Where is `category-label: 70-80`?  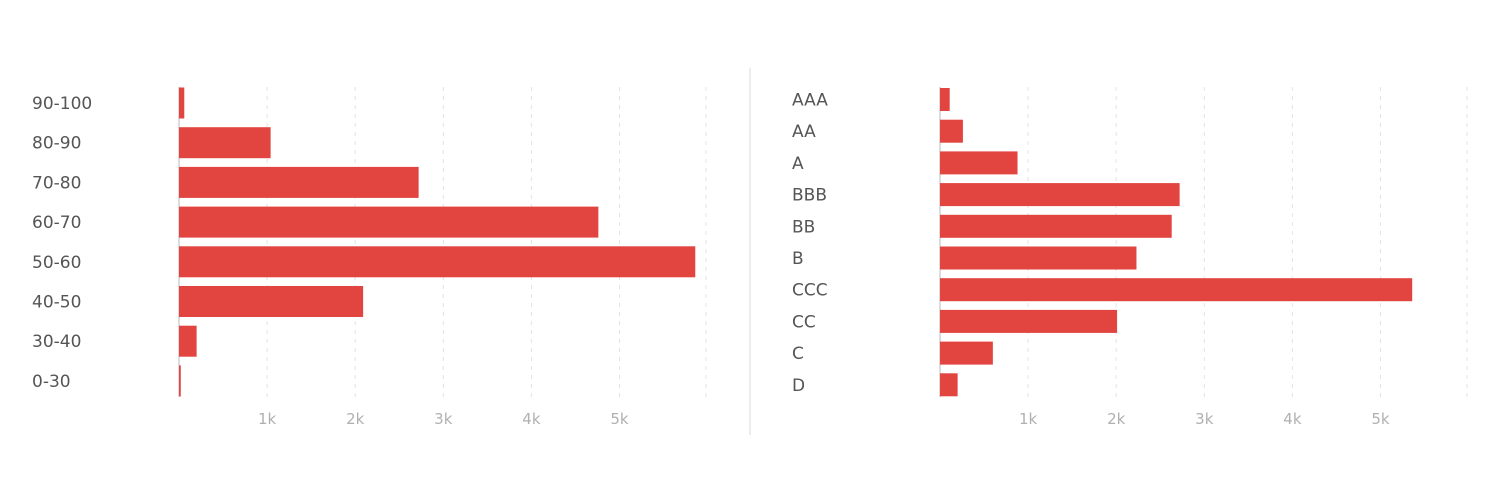
category-label: 70-80 is located at coordinates (56, 183).